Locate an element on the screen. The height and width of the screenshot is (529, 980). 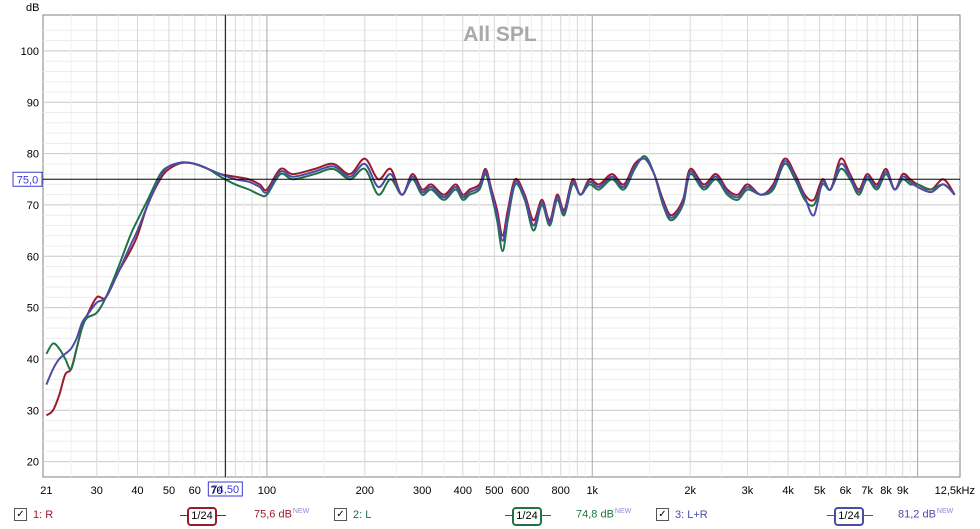
legend-item-l: ✓ 2: L is located at coordinates (352, 514).